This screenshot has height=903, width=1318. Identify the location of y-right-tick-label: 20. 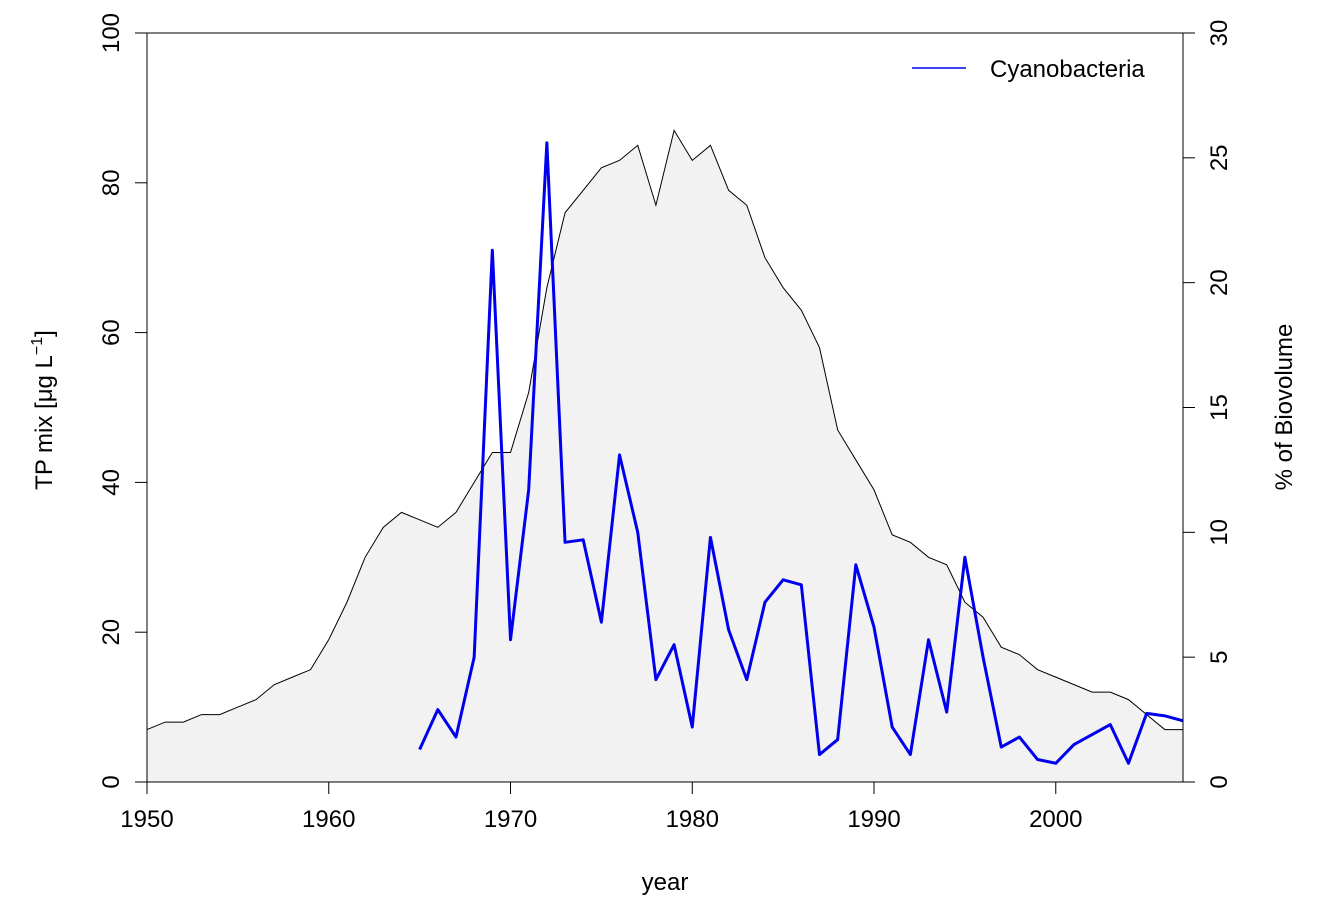
(1219, 282).